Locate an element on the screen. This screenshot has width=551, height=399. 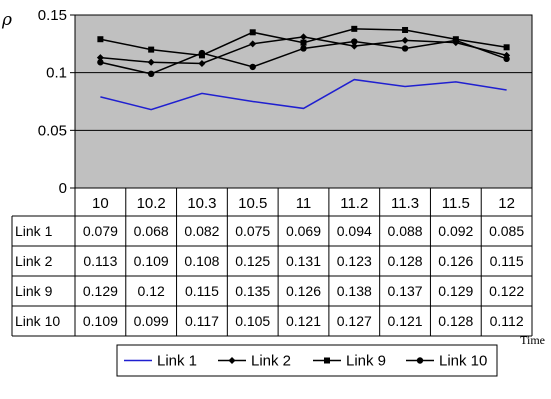
data-label: 0.094 is located at coordinates (354, 231).